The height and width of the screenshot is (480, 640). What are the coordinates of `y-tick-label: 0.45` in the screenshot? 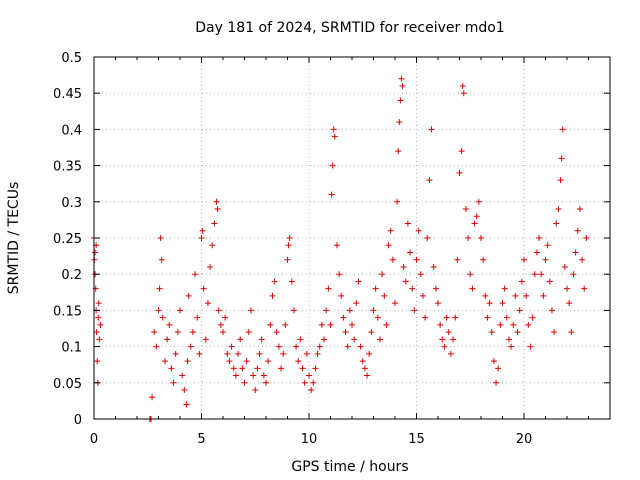 It's located at (67, 94).